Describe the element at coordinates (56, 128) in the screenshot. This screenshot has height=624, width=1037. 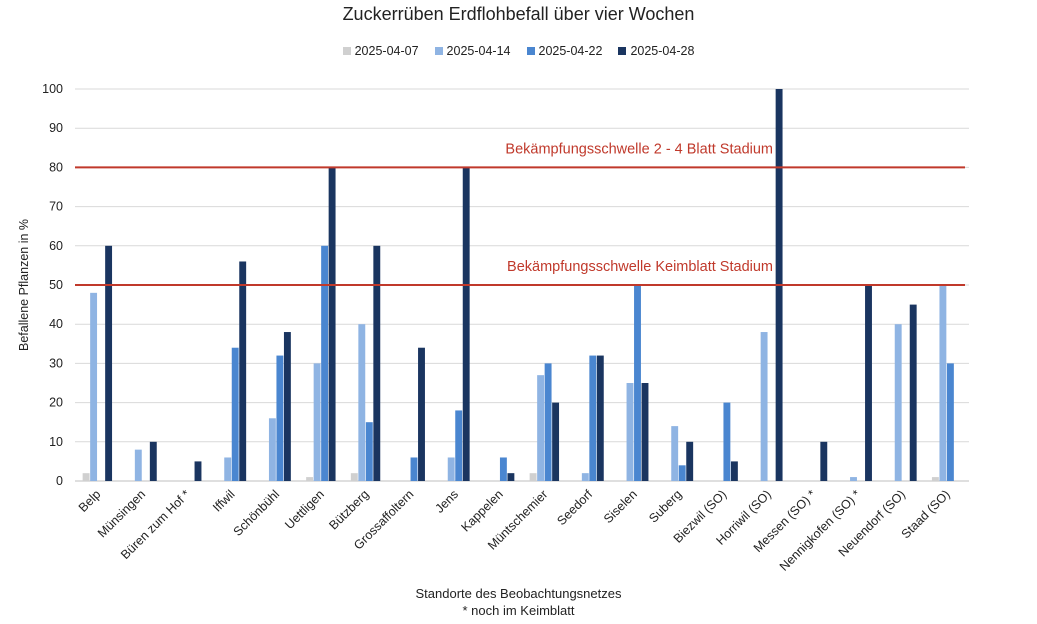
I see `y-tick-label: 90` at that location.